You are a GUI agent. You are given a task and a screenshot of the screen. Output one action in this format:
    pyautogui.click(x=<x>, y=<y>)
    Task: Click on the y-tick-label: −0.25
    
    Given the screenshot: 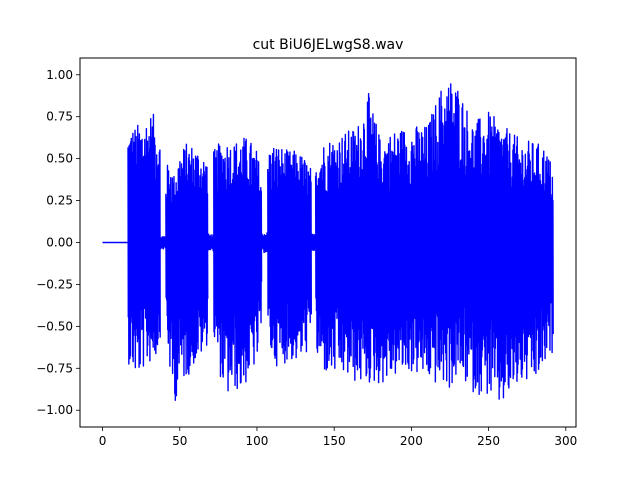 What is the action you would take?
    pyautogui.click(x=54, y=284)
    